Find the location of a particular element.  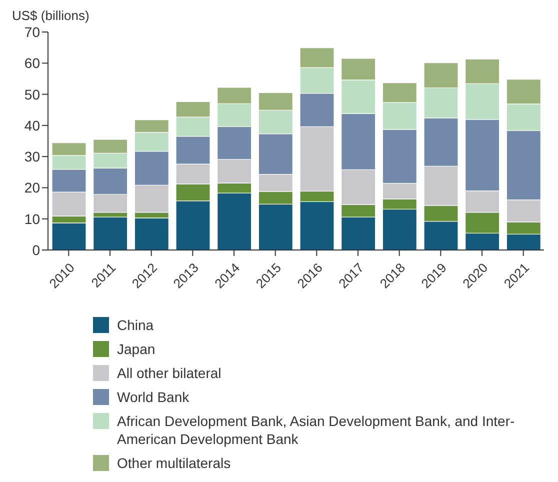

y-tick-label: 50 is located at coordinates (32, 94).